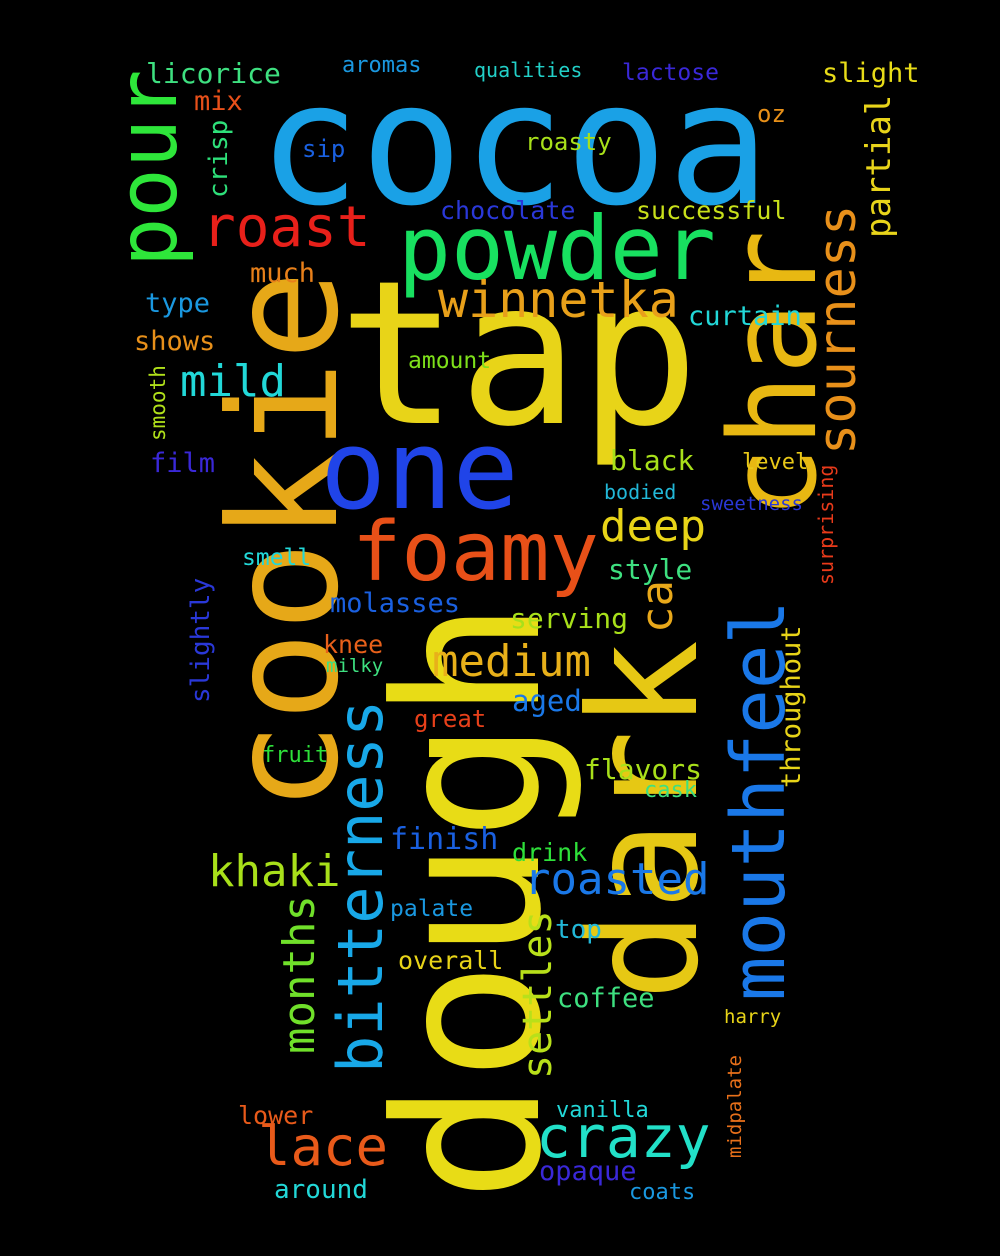 The width and height of the screenshot is (1000, 1256). What do you see at coordinates (652, 460) in the screenshot?
I see `word-black: black` at bounding box center [652, 460].